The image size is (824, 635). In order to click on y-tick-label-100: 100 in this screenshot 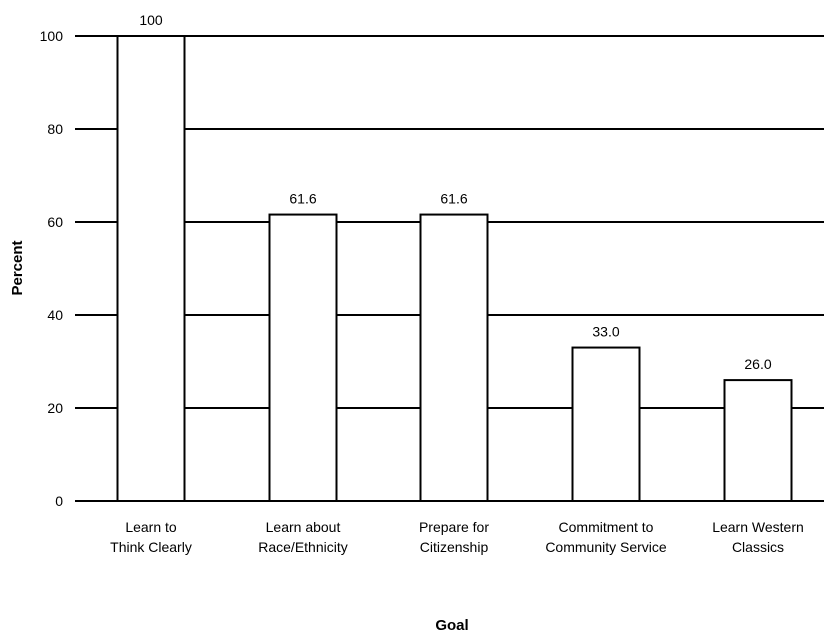, I will do `click(52, 36)`.